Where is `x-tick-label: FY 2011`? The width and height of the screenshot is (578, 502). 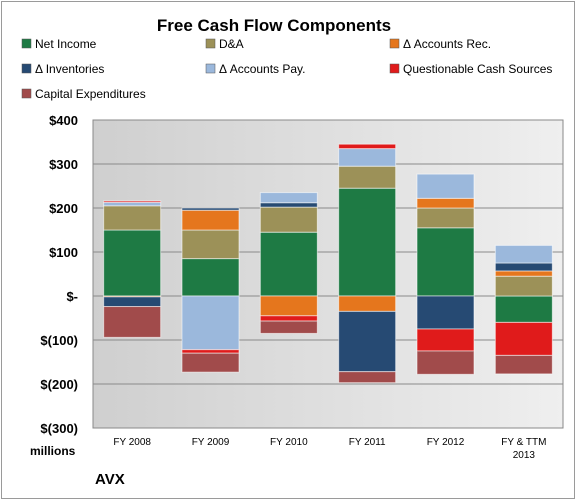 x-tick-label: FY 2011 is located at coordinates (367, 442).